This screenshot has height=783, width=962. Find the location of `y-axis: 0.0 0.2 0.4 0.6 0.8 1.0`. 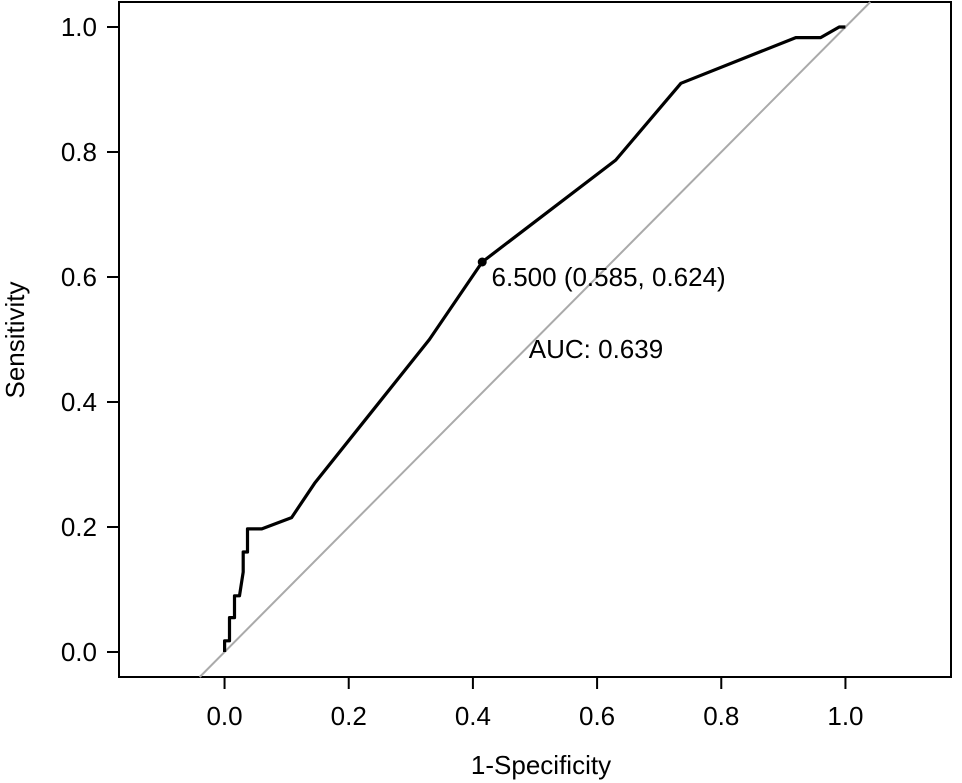

y-axis: 0.0 0.2 0.4 0.6 0.8 1.0 is located at coordinates (90, 339).